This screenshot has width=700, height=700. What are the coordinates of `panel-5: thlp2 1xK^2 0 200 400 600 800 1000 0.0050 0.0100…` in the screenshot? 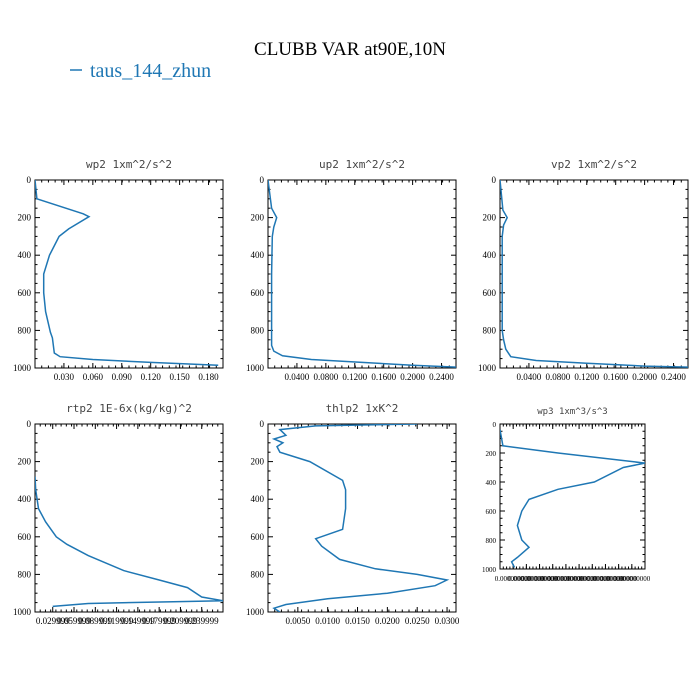 It's located at (353, 514).